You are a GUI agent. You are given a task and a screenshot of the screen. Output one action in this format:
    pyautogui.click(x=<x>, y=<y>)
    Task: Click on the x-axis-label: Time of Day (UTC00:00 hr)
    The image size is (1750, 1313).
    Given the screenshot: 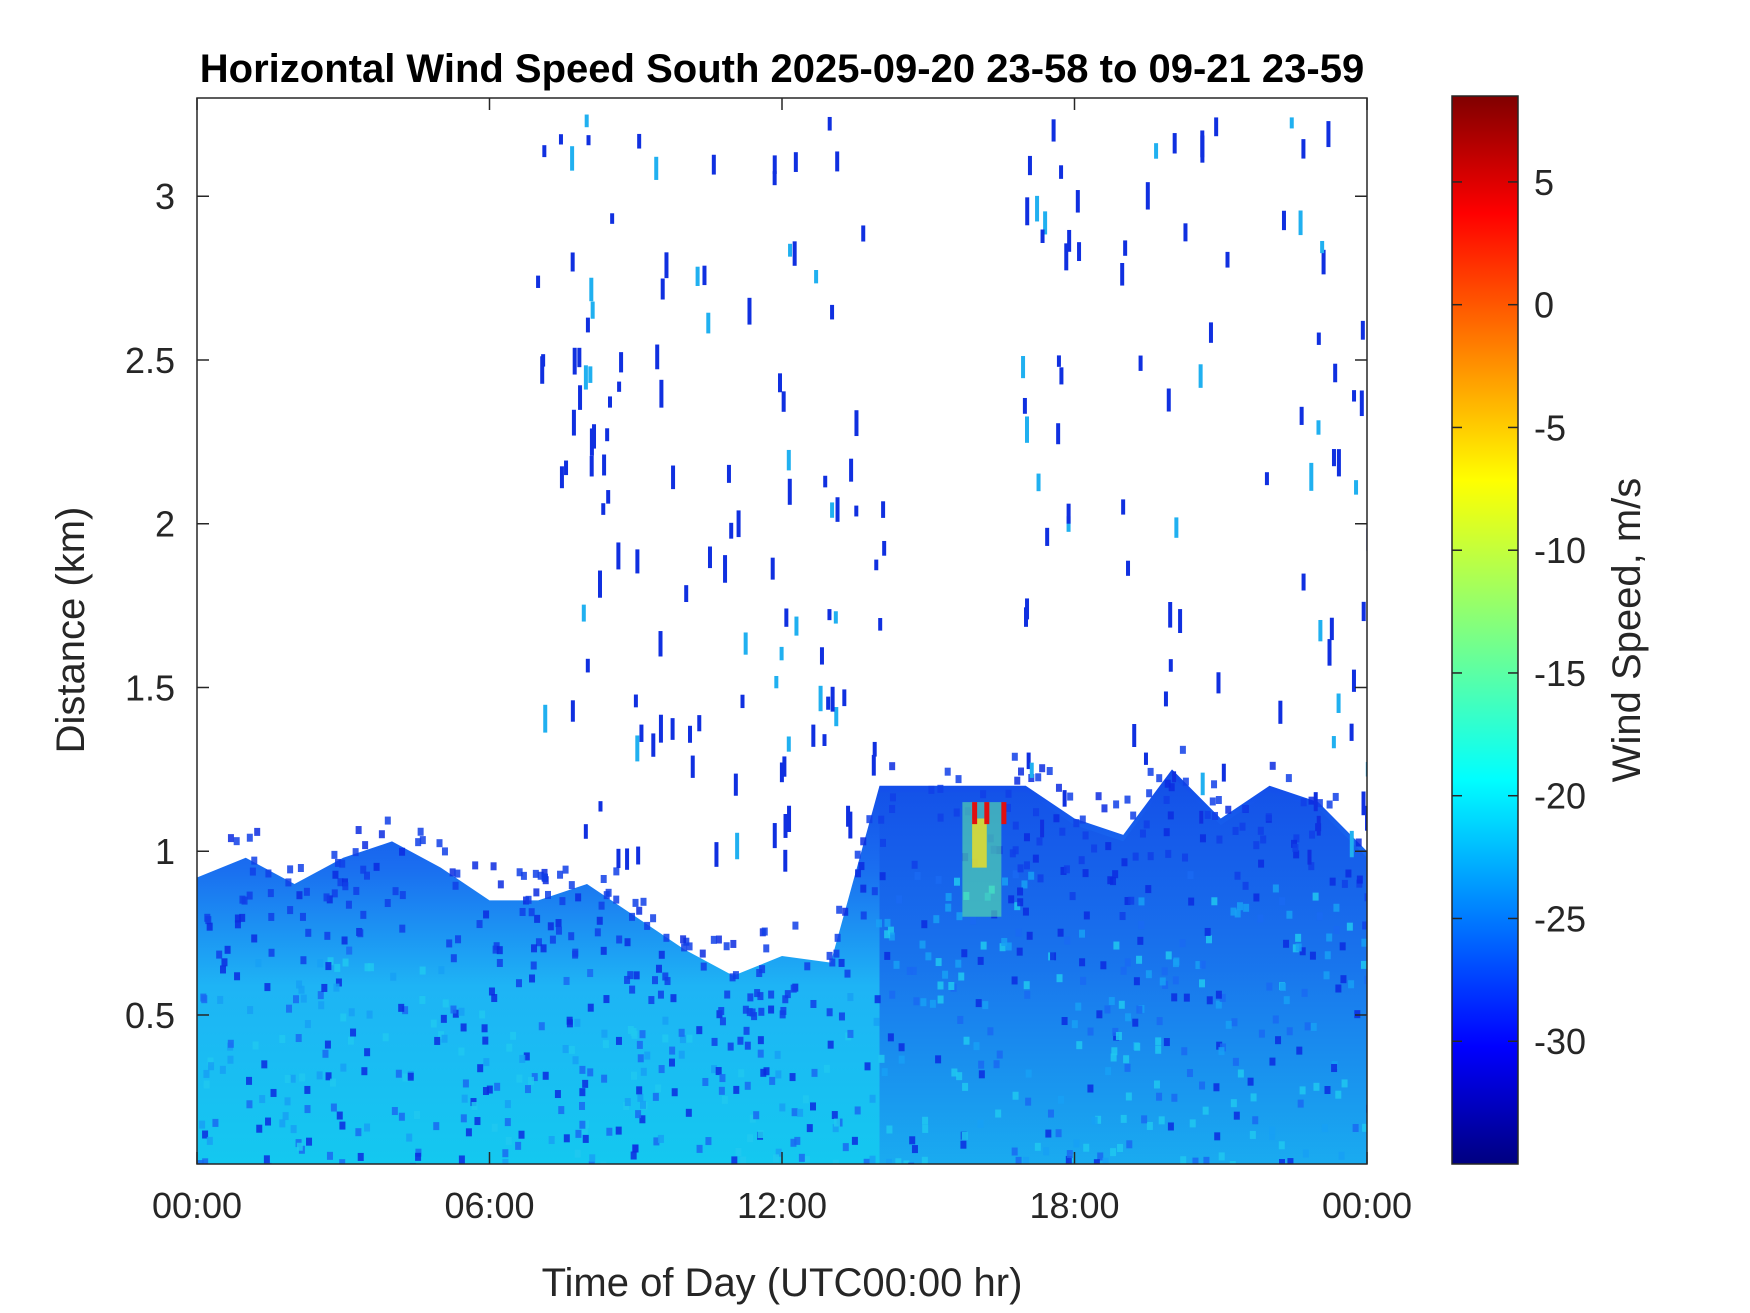 What is the action you would take?
    pyautogui.click(x=782, y=1283)
    